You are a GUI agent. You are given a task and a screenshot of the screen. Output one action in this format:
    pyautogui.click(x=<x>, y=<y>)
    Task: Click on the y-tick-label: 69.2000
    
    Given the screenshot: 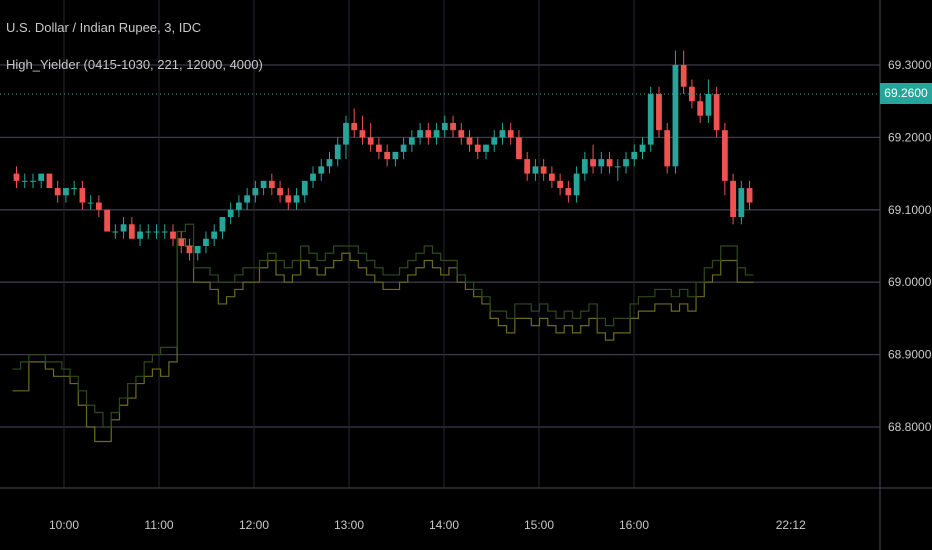 What is the action you would take?
    pyautogui.click(x=910, y=137)
    